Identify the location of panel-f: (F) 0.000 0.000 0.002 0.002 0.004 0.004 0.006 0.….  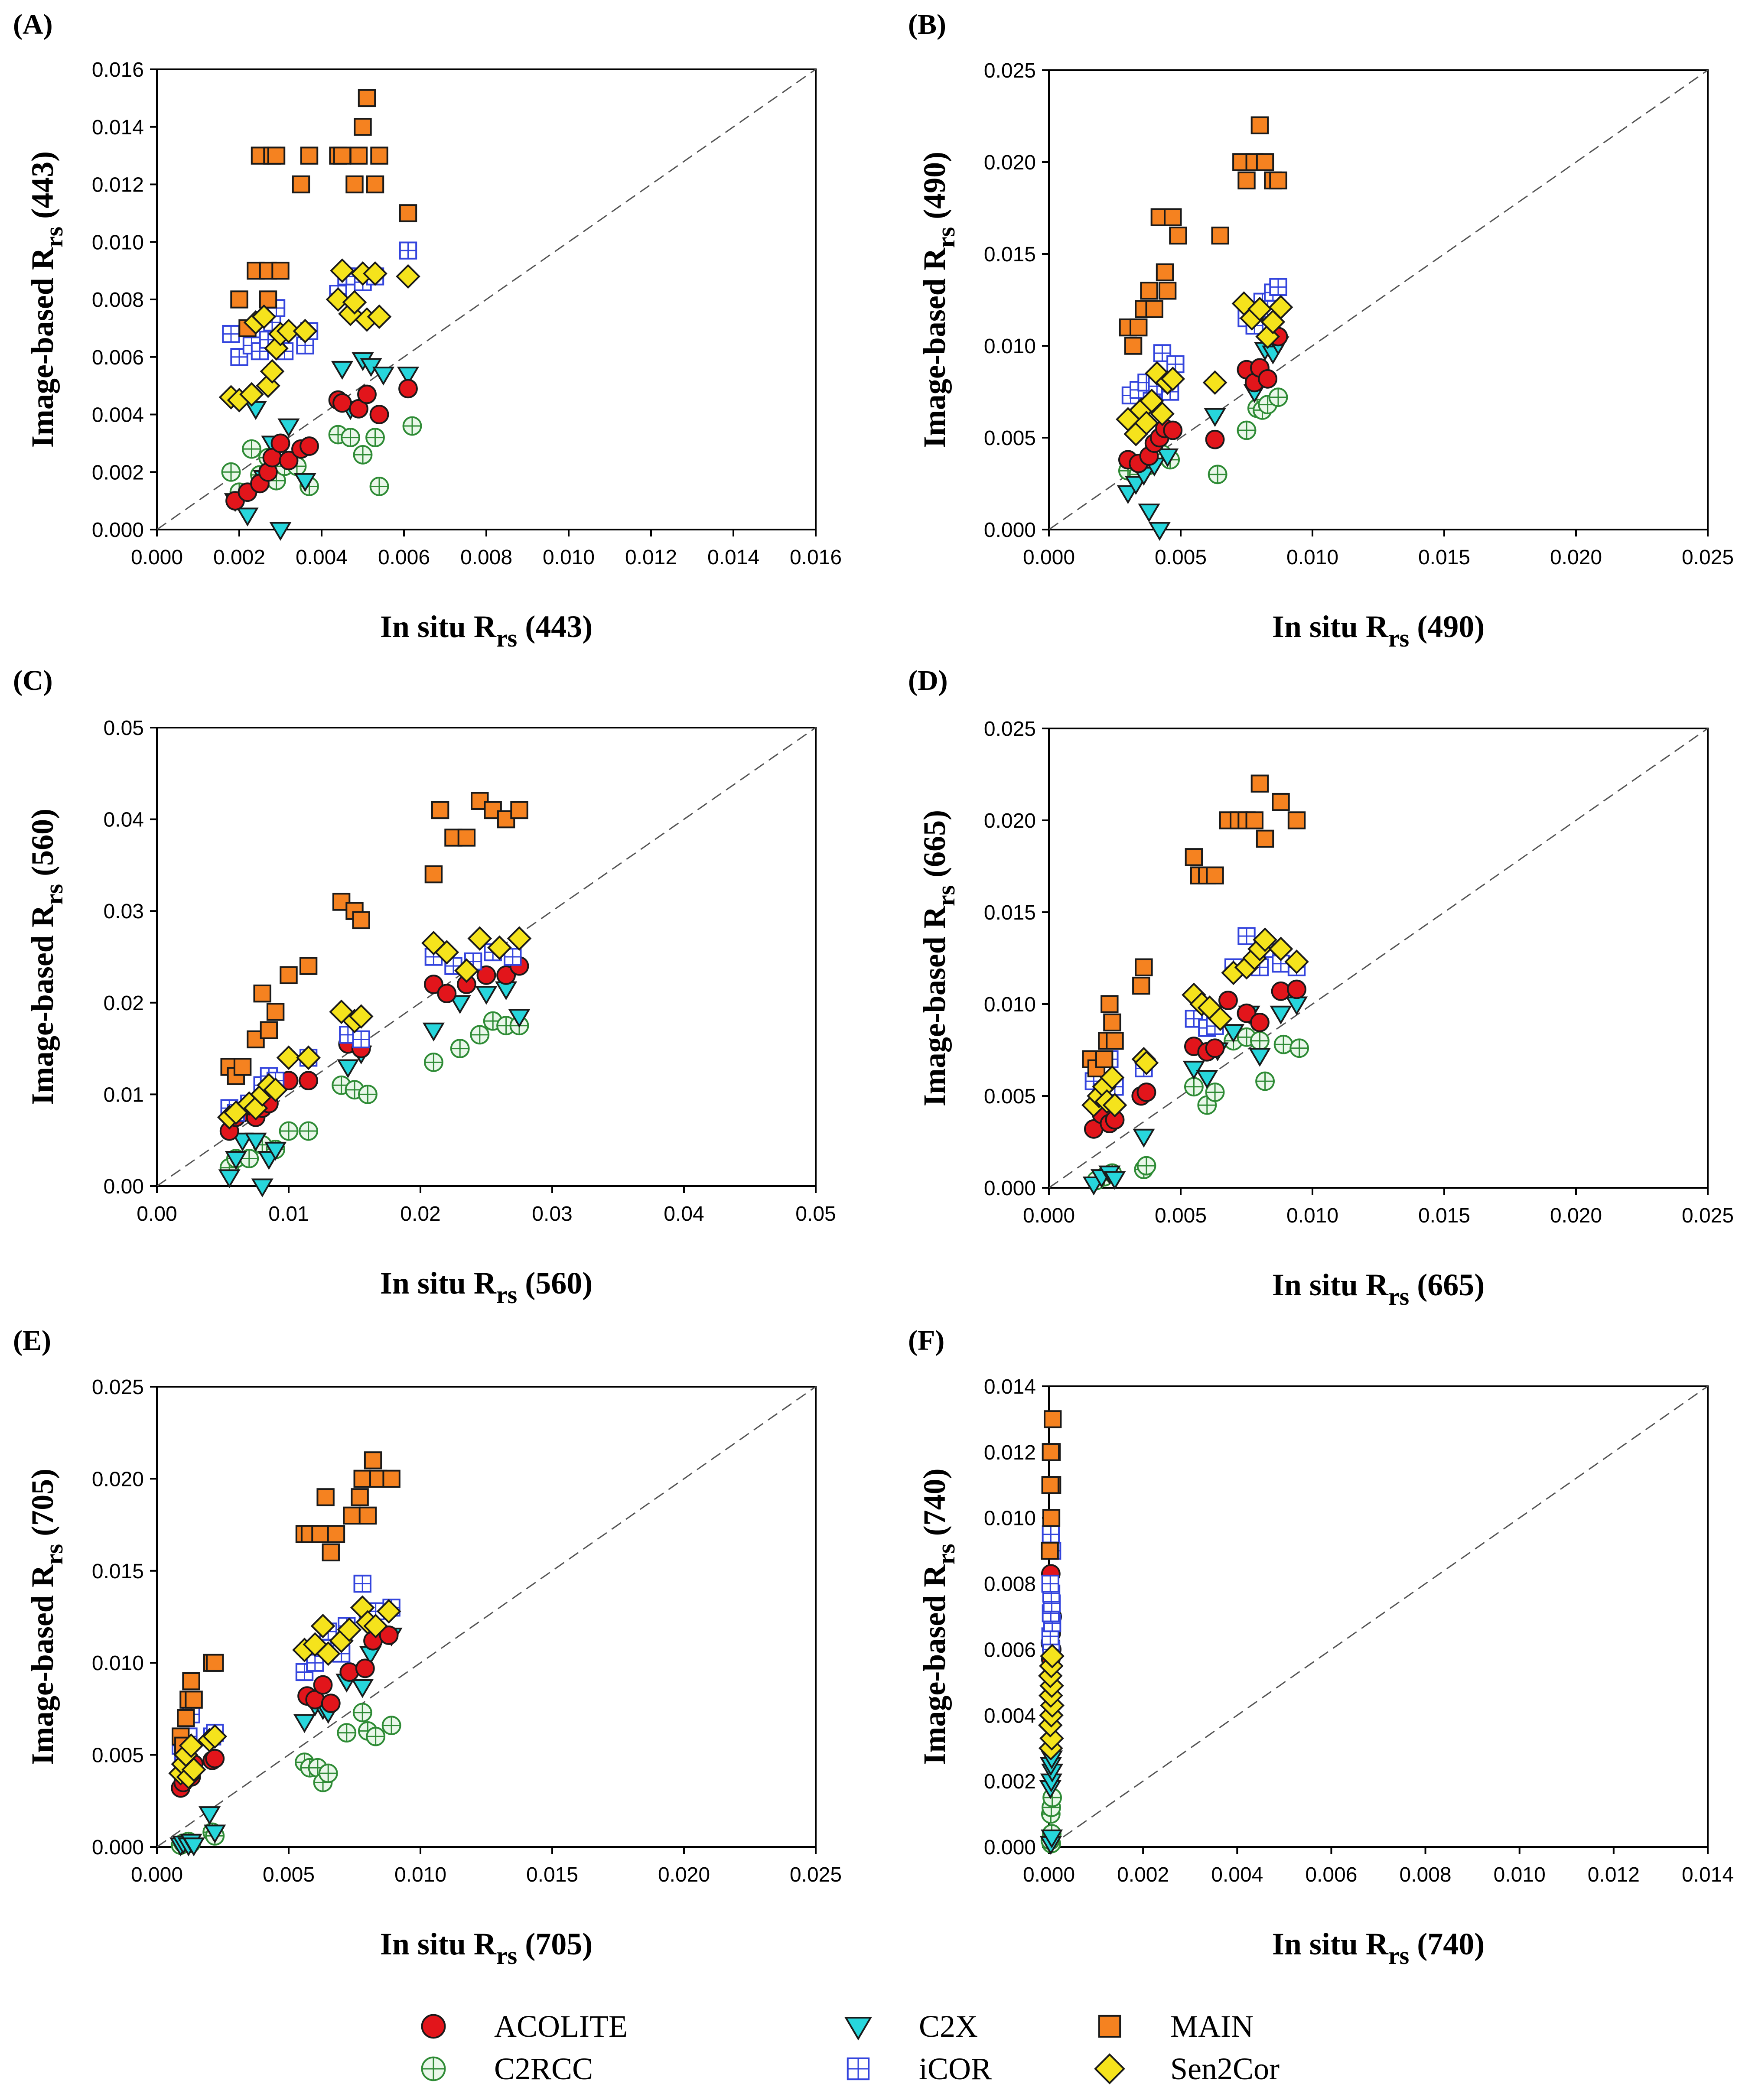
(1321, 1647).